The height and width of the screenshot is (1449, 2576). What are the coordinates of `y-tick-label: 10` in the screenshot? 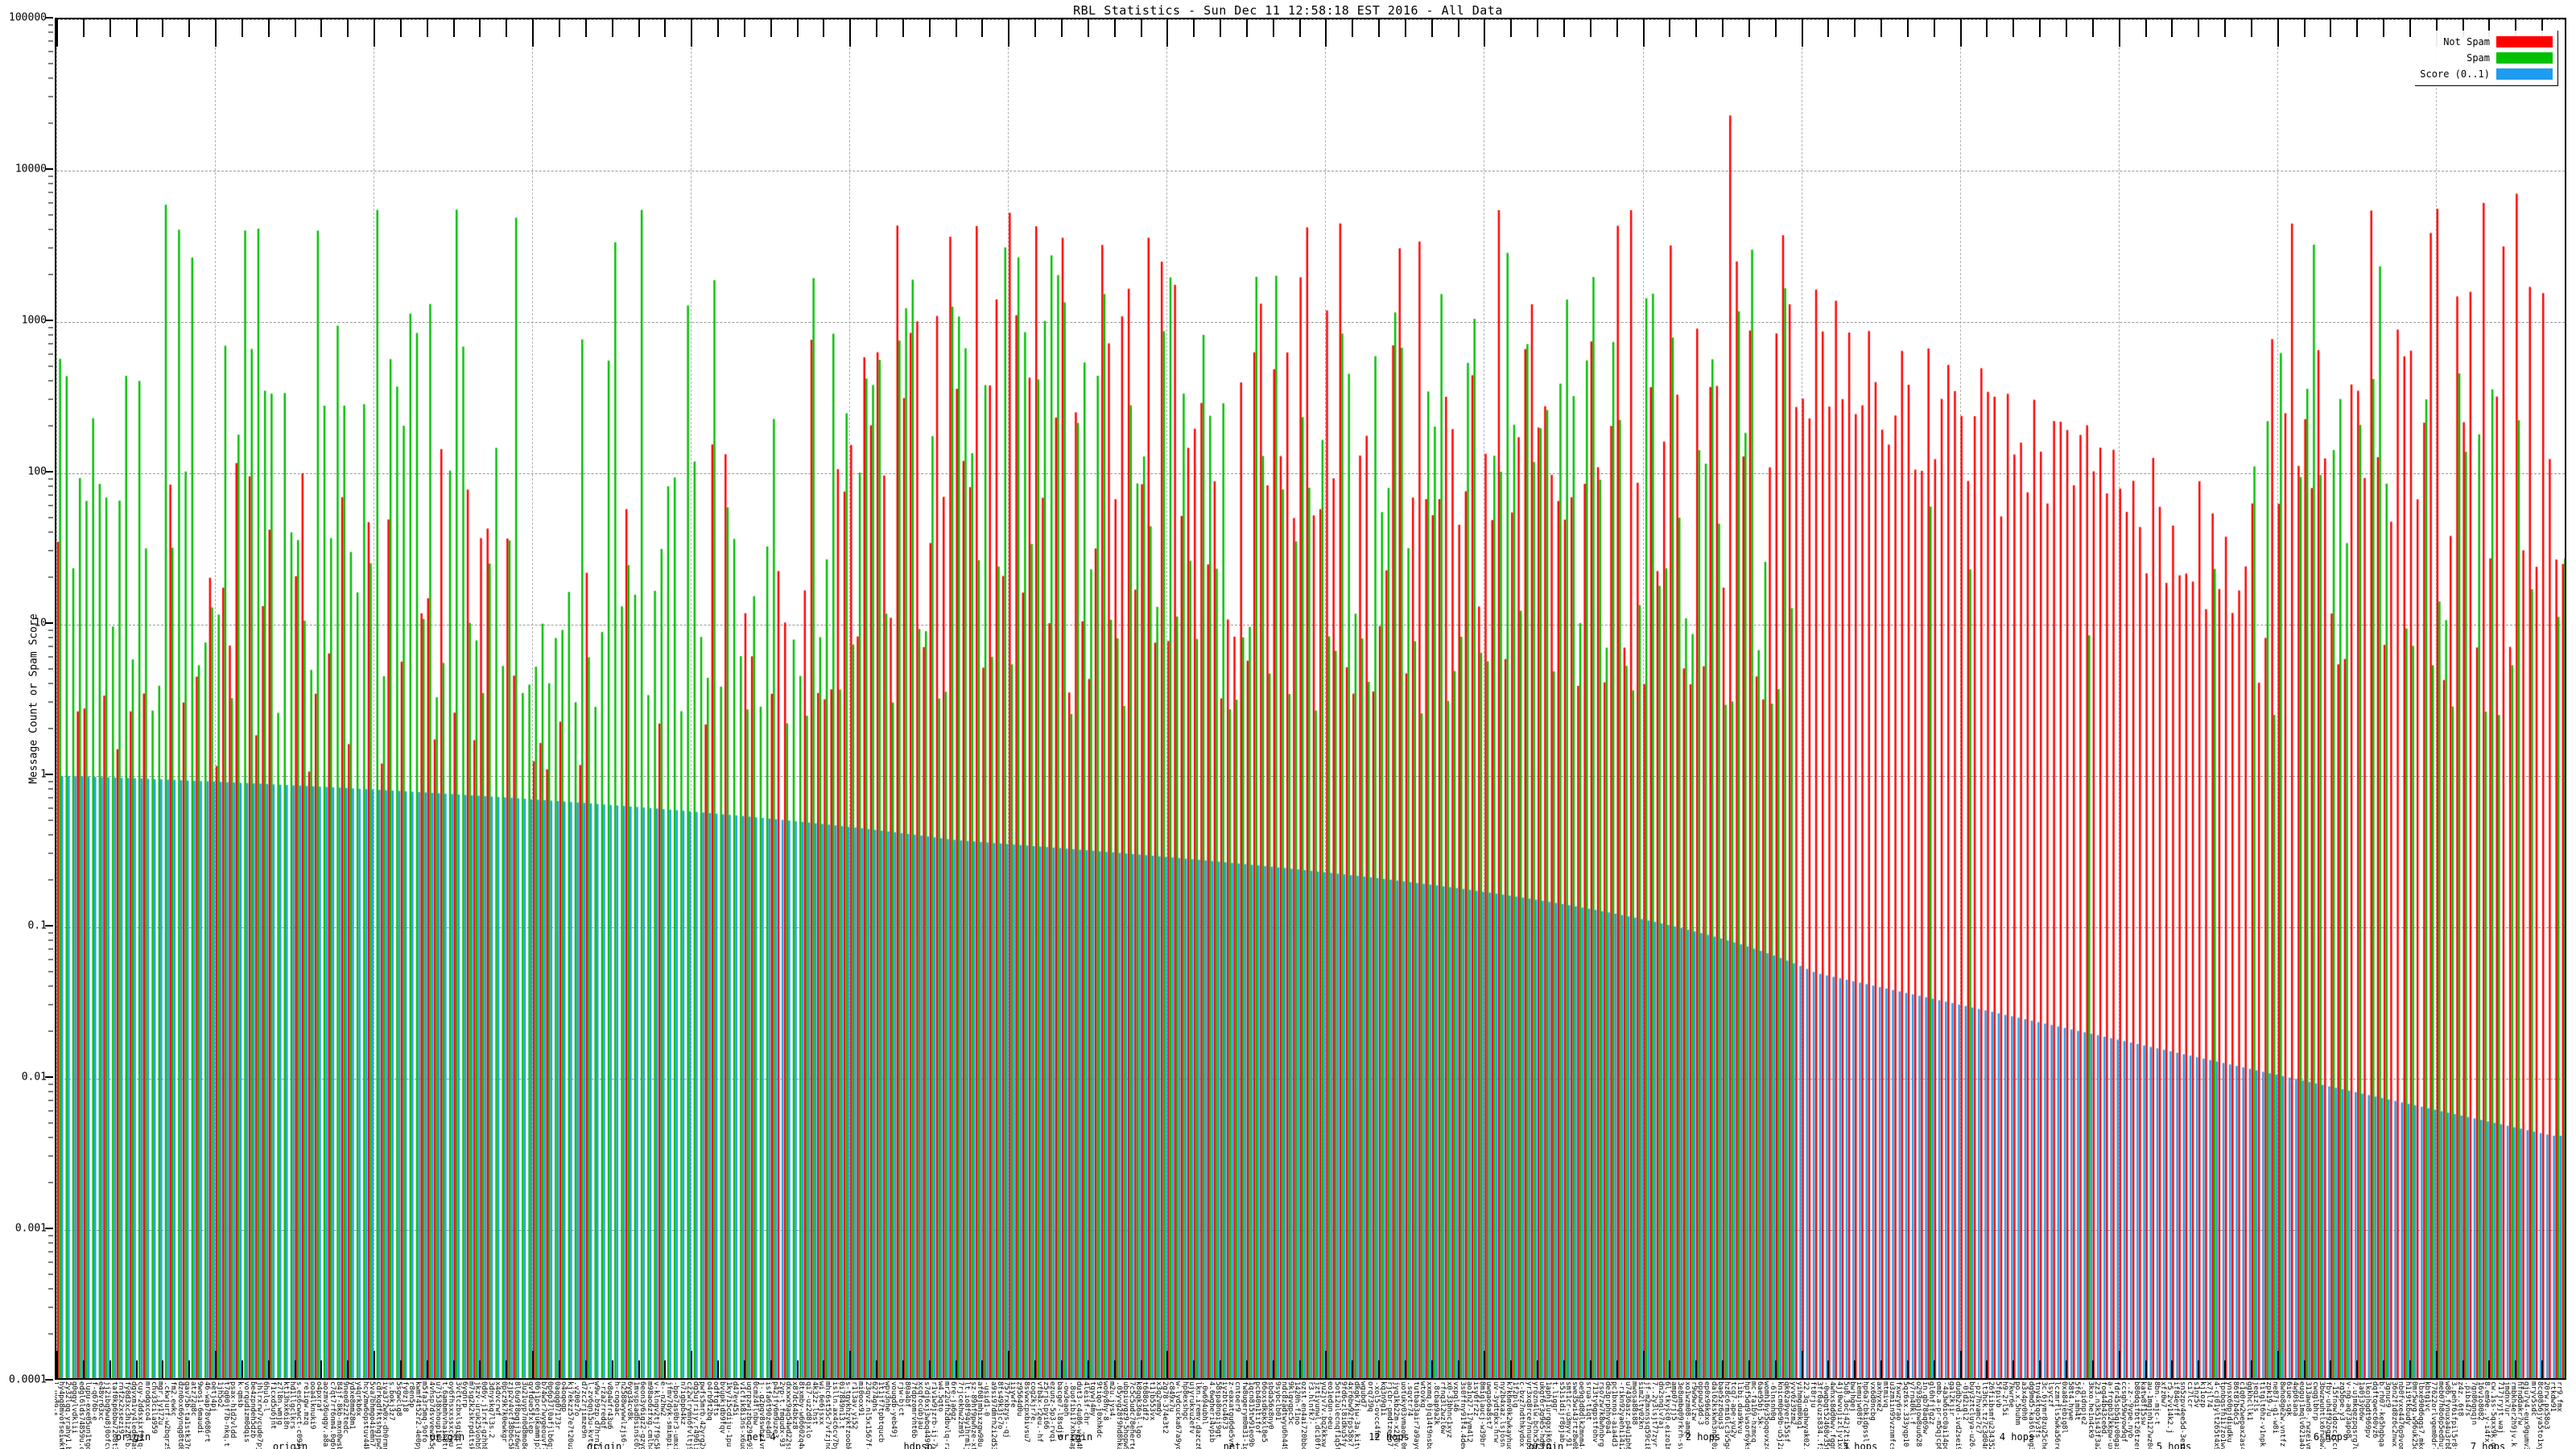 It's located at (40, 623).